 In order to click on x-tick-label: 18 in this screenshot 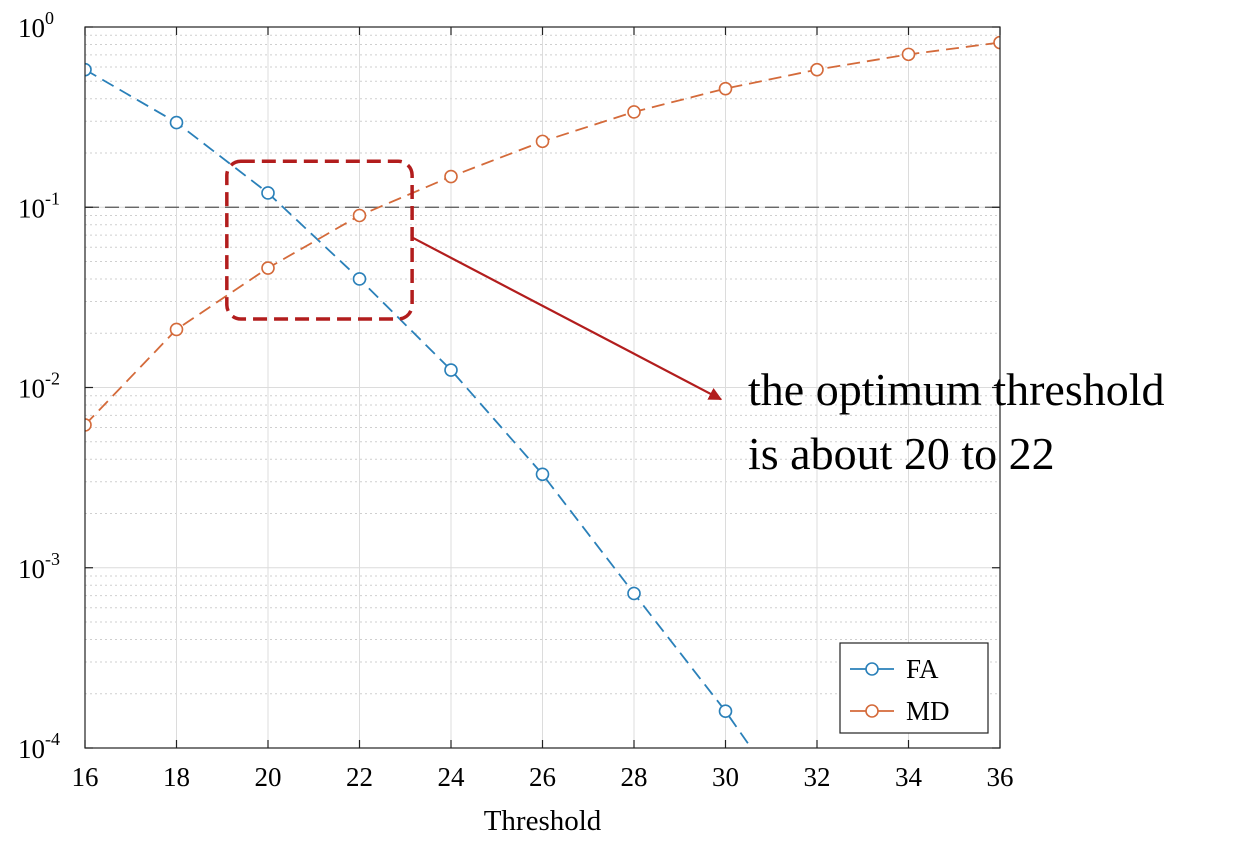, I will do `click(176, 777)`.